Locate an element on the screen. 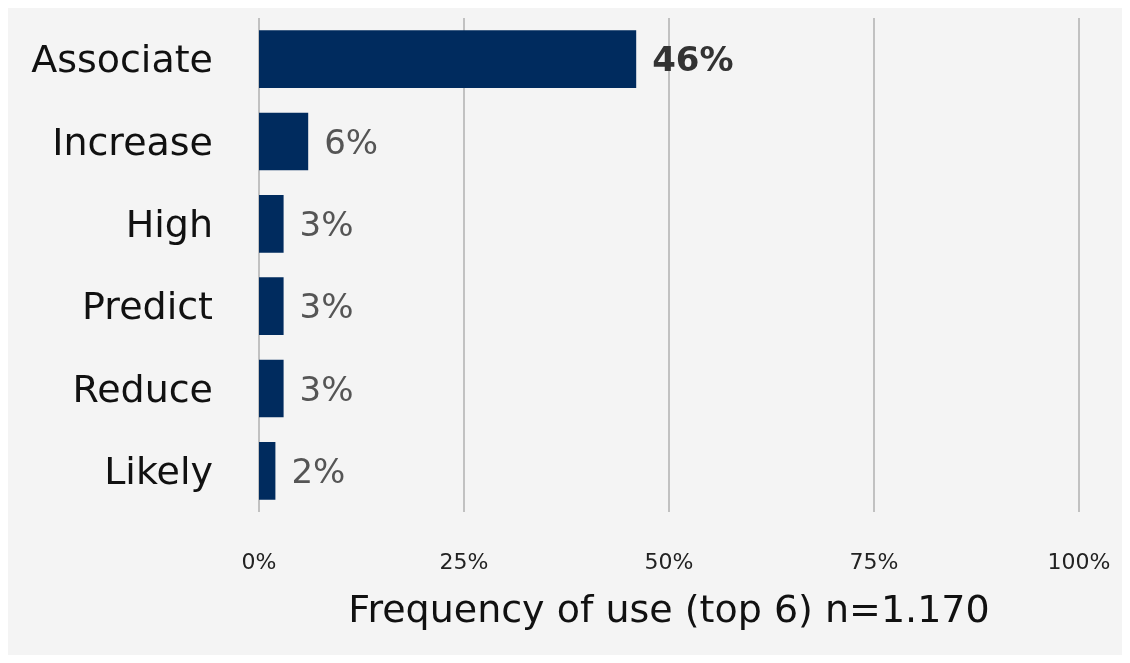 This screenshot has height=663, width=1130. x-tick-label: 100% is located at coordinates (1079, 561).